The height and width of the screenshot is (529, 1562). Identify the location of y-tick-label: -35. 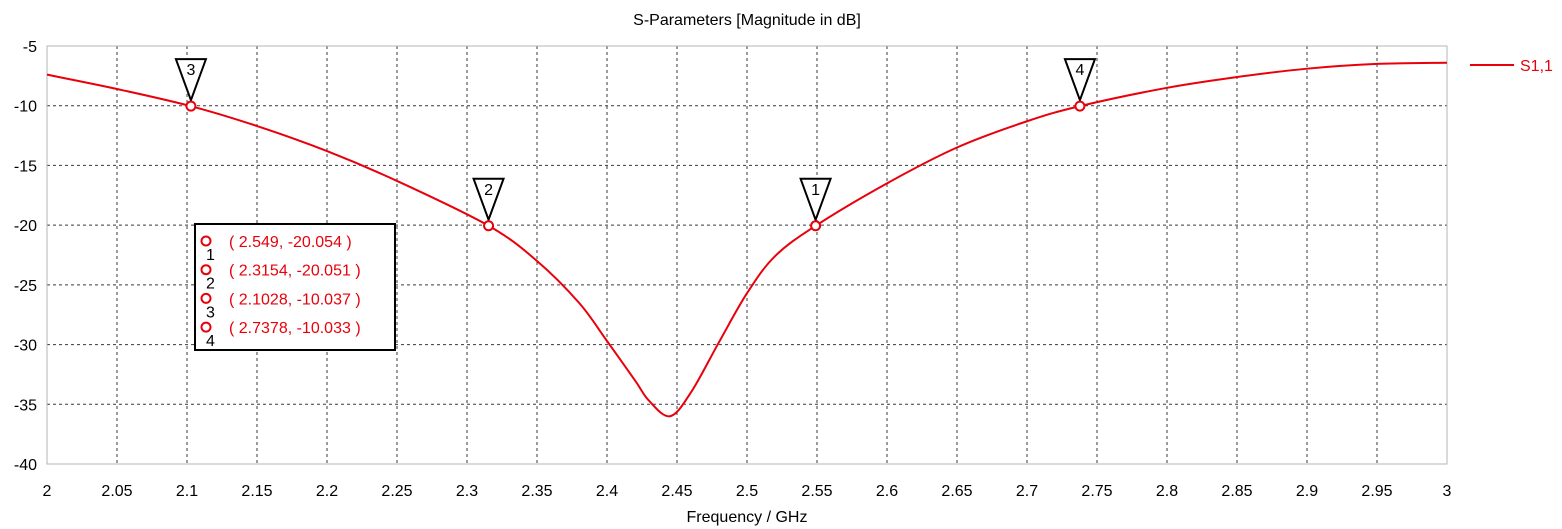
(25, 405).